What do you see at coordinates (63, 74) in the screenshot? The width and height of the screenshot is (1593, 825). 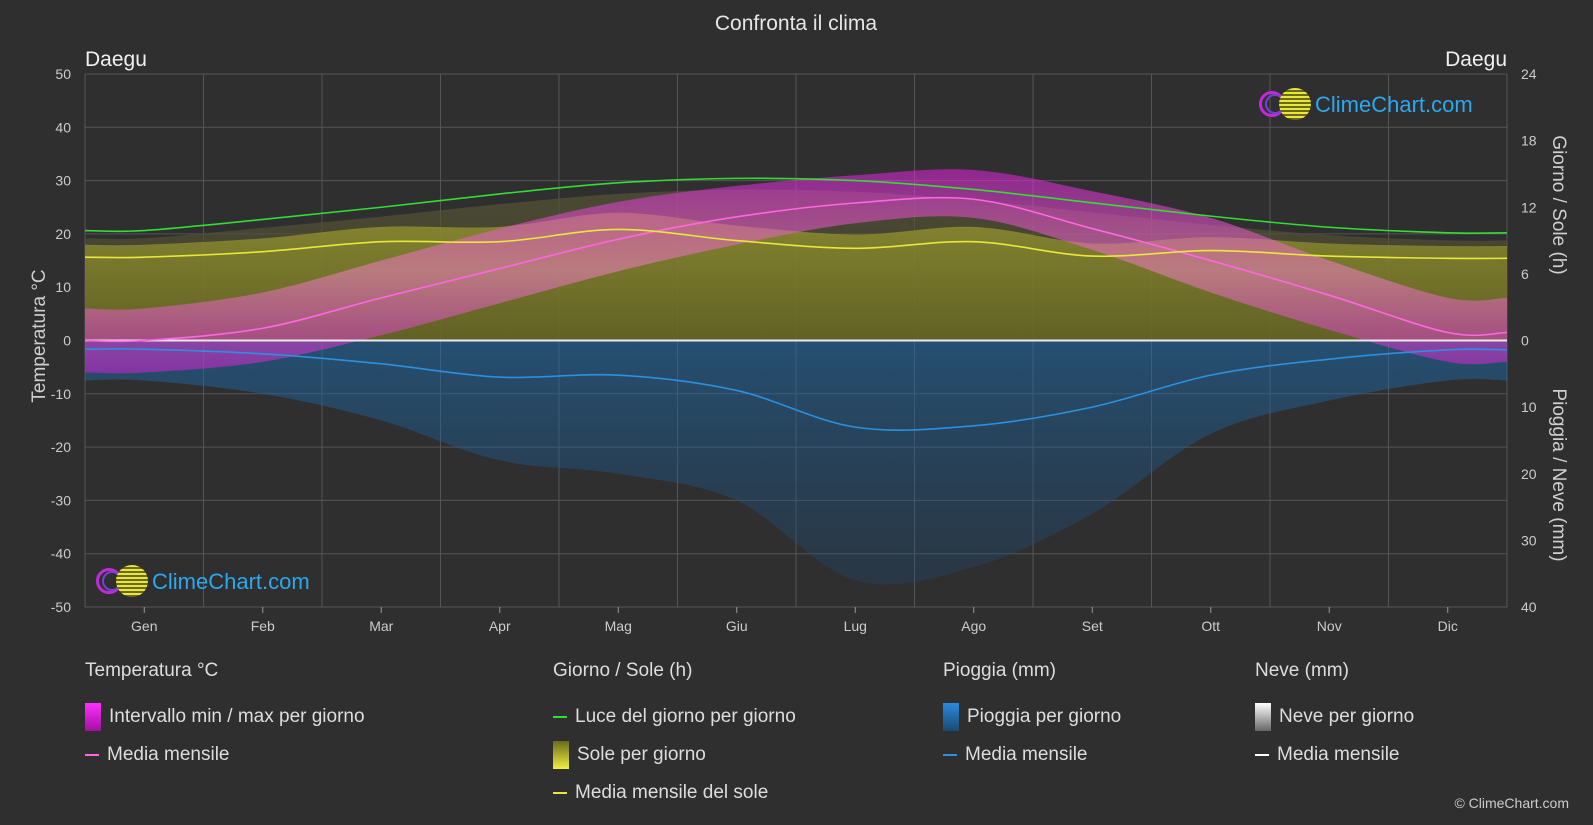 I see `tick-label: 50` at bounding box center [63, 74].